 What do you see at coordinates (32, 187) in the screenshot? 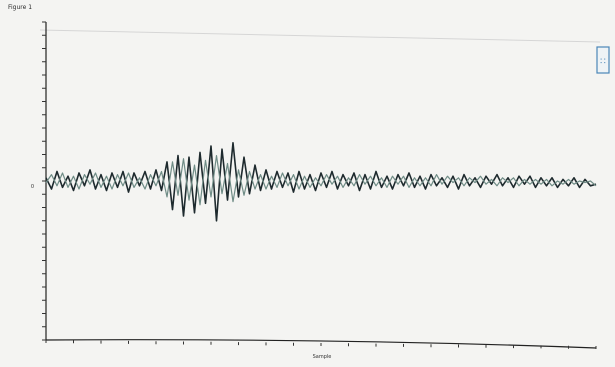
I see `y-tick-label-zero: 0` at bounding box center [32, 187].